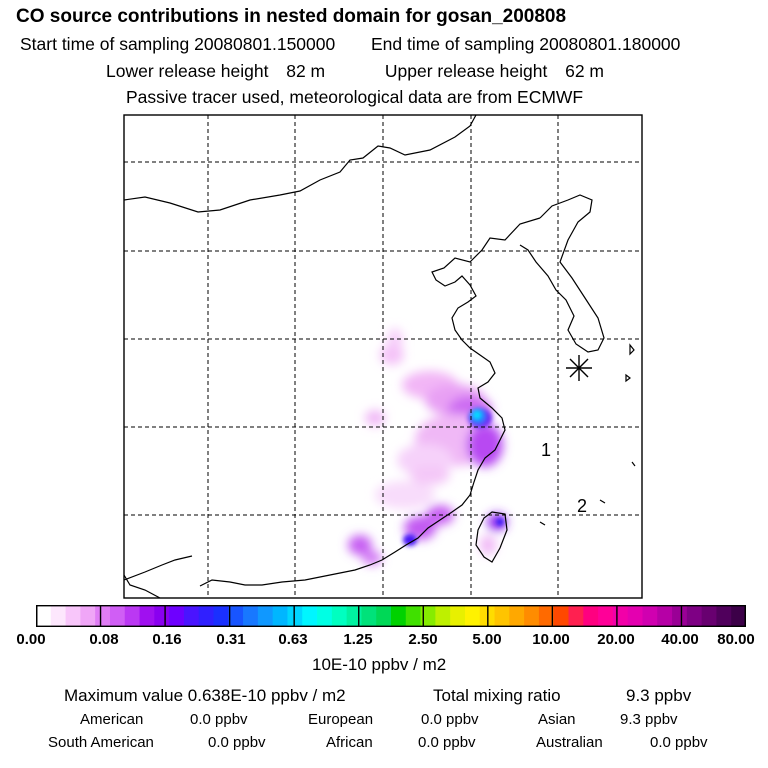 The width and height of the screenshot is (768, 768). I want to click on region-name: European, so click(341, 719).